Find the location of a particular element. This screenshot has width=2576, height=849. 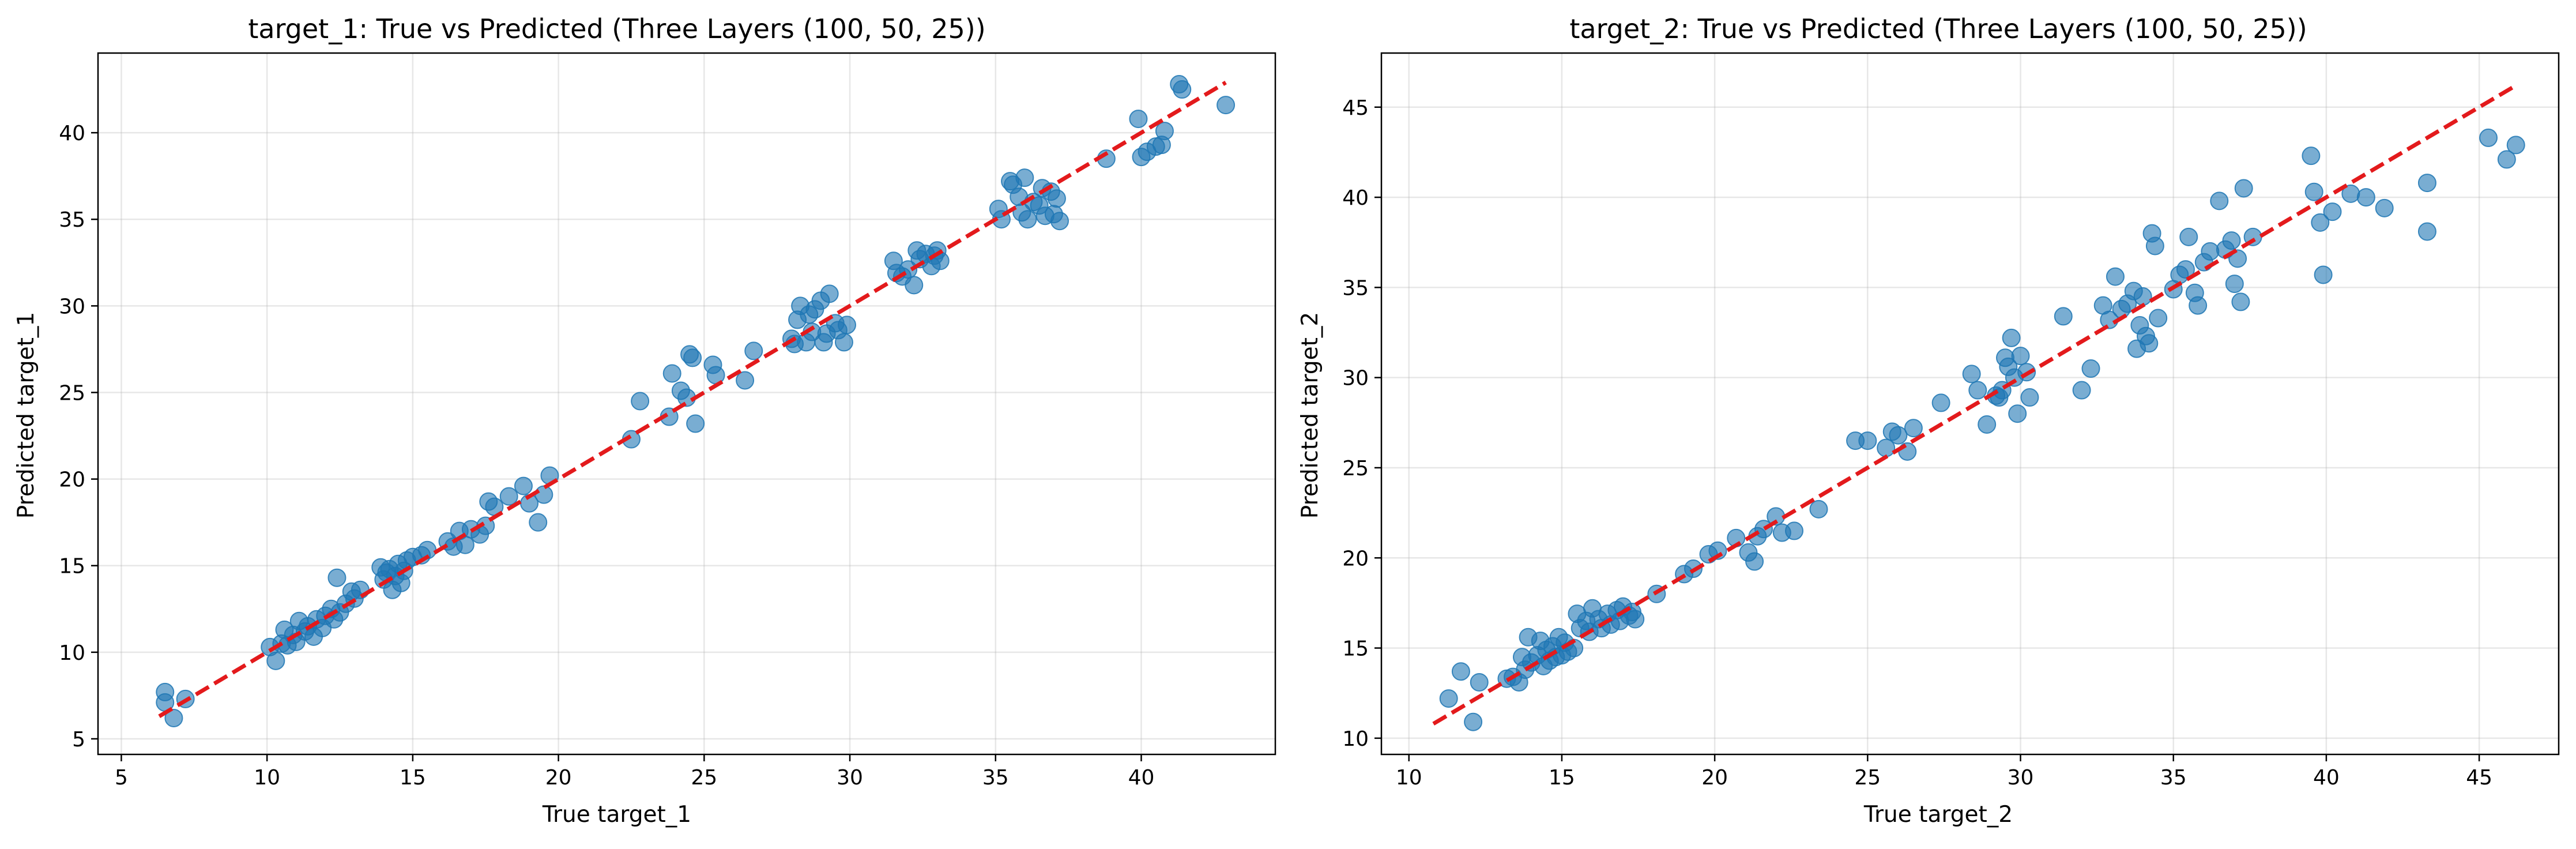

x-tick-label: 45 is located at coordinates (2479, 778).